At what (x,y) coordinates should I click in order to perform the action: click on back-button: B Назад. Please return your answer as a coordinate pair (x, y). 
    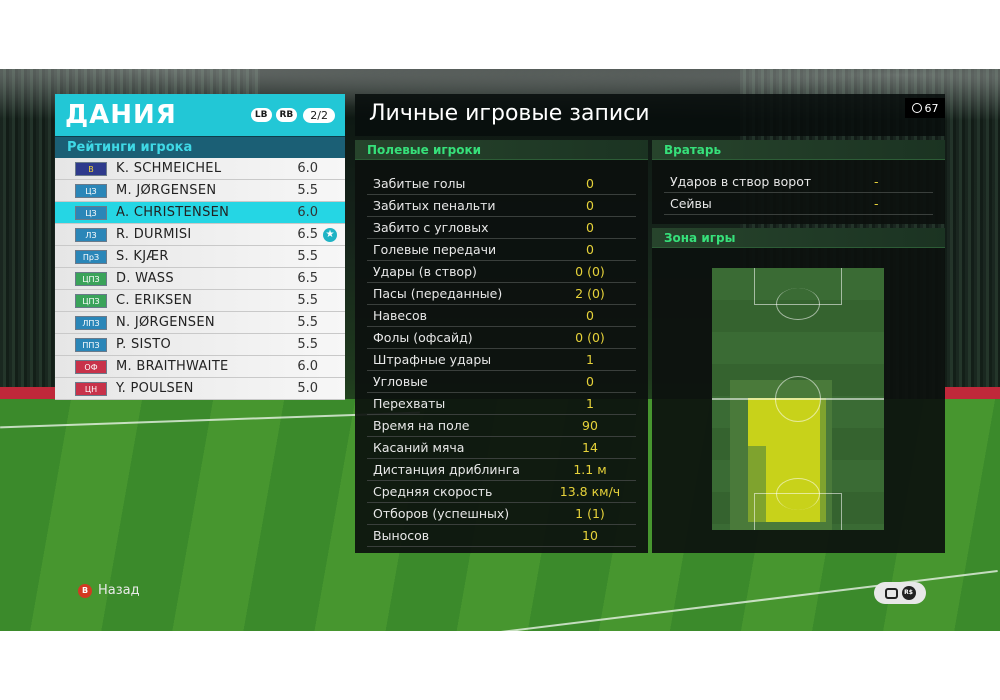
    Looking at the image, I should click on (109, 590).